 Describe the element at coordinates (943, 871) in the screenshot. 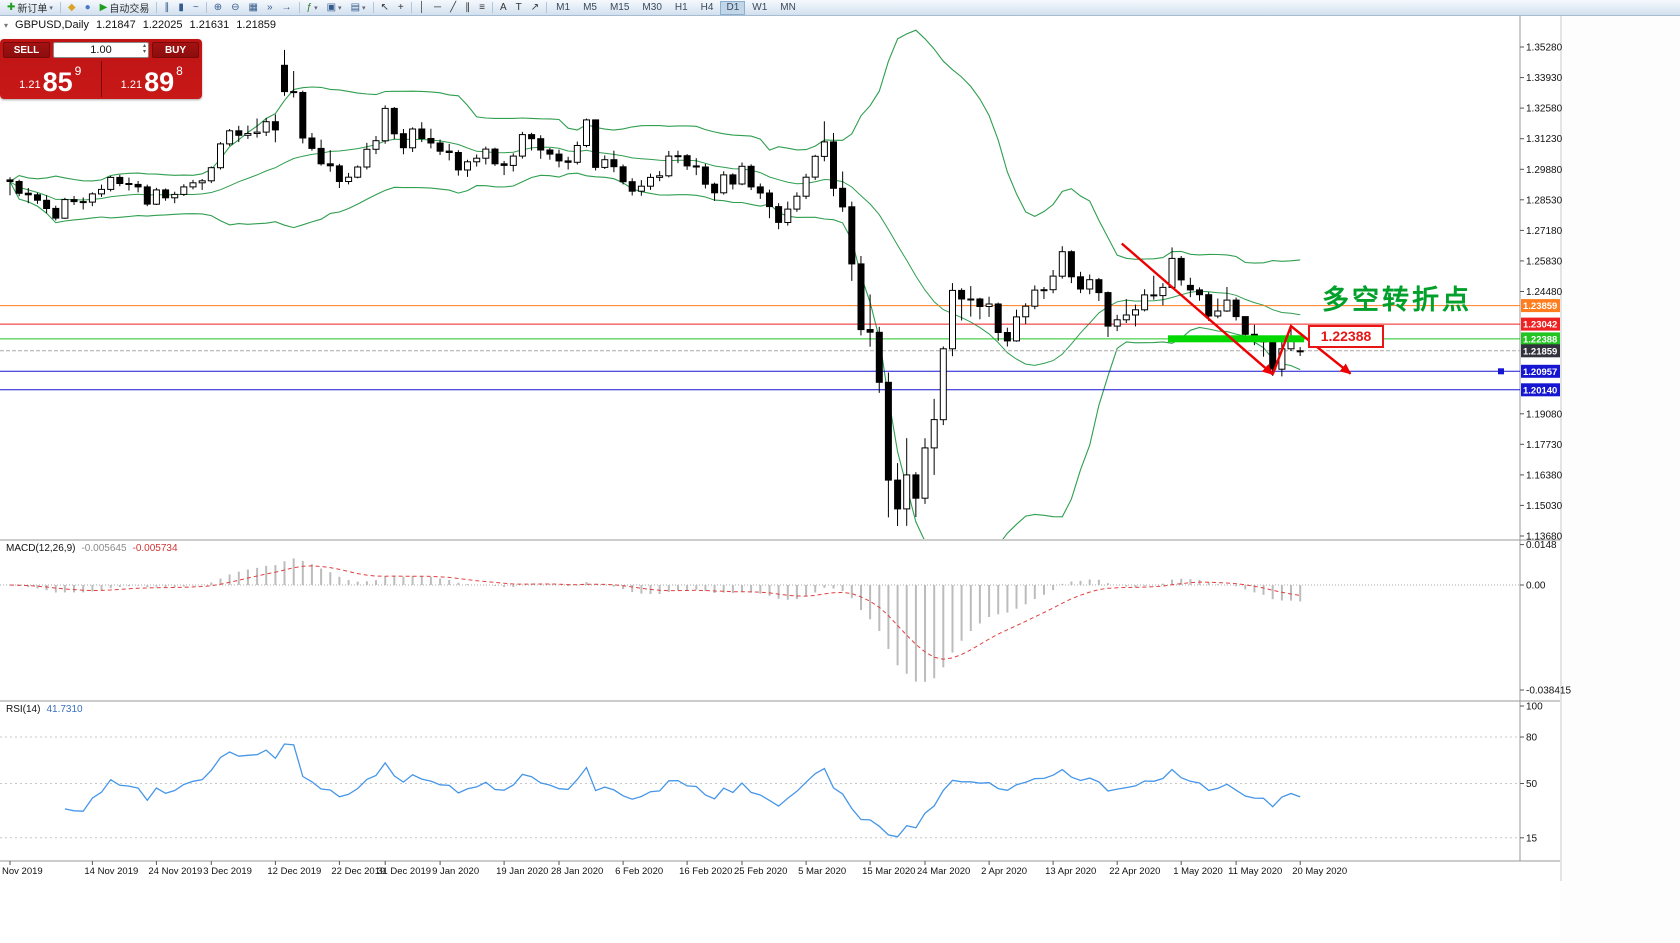

I see `date-axis-label: 24 Mar 2020` at that location.